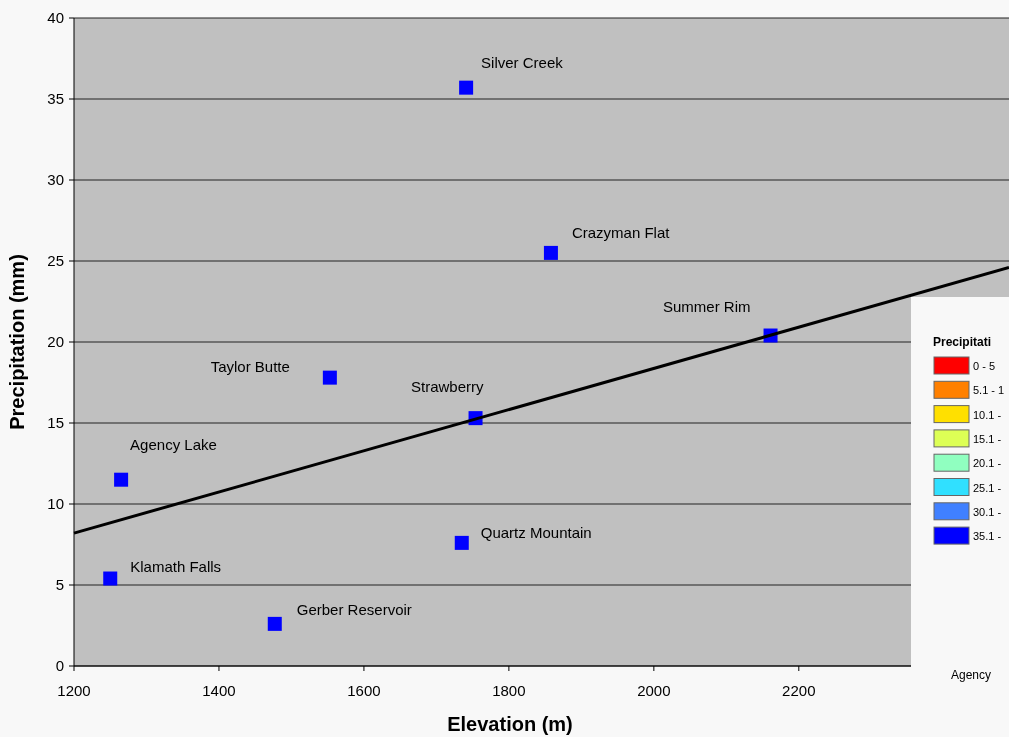  I want to click on annotation: Strawberry, so click(448, 387).